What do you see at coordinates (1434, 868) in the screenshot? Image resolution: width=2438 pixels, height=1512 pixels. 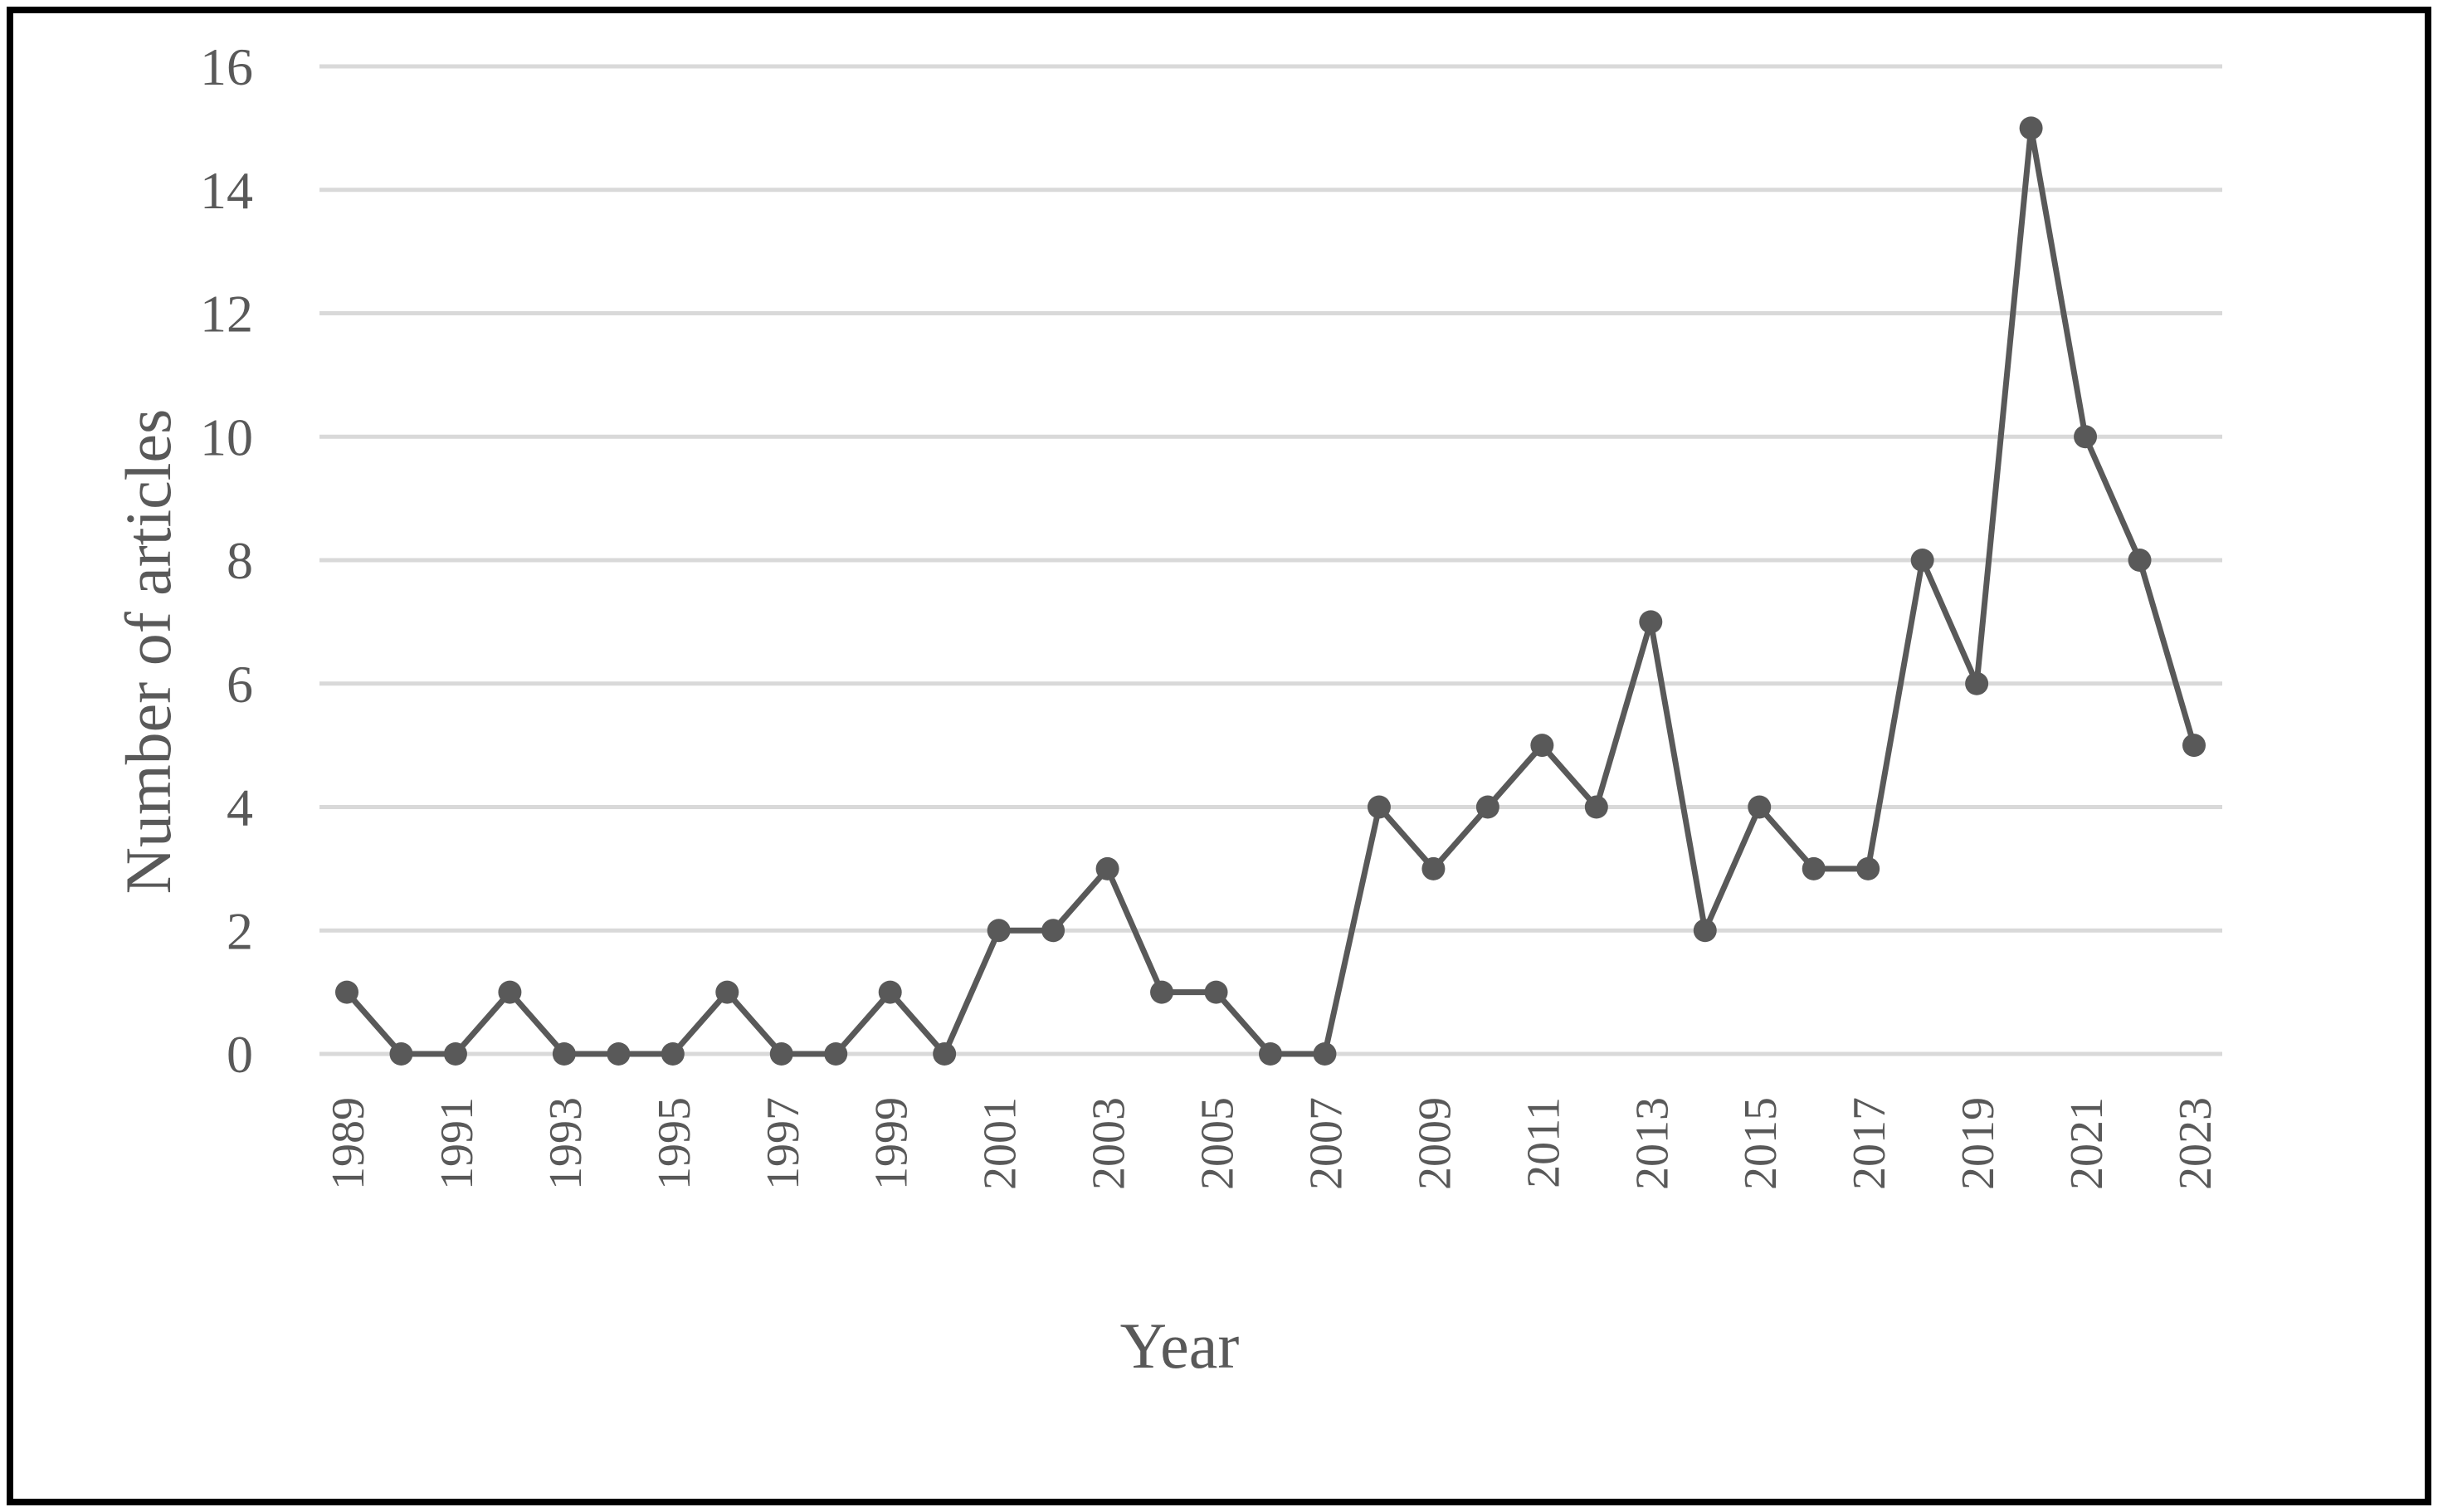 I see `data-point-2009` at bounding box center [1434, 868].